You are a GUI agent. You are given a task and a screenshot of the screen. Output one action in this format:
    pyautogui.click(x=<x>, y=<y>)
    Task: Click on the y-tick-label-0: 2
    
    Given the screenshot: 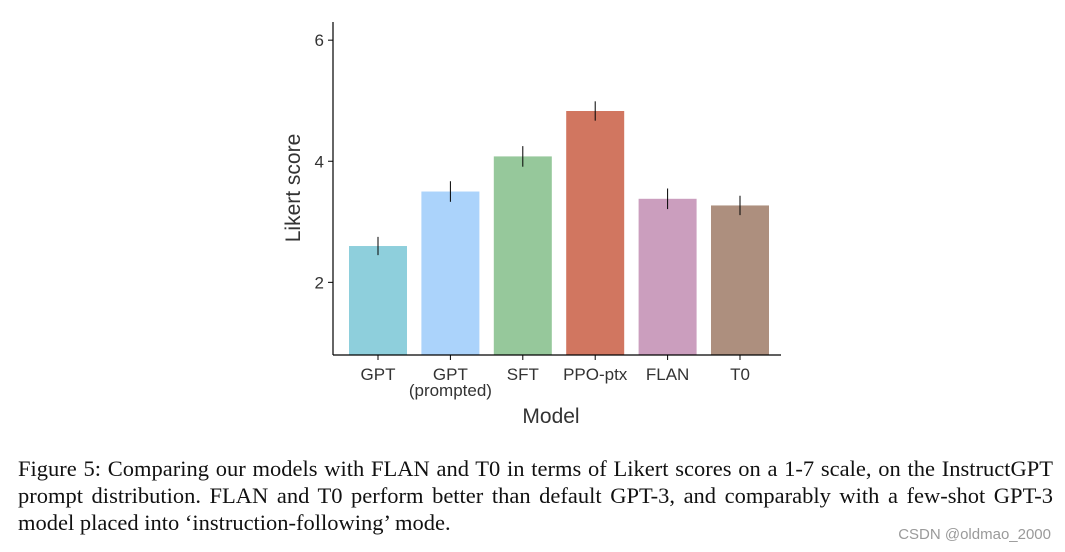 What is the action you would take?
    pyautogui.click(x=319, y=282)
    